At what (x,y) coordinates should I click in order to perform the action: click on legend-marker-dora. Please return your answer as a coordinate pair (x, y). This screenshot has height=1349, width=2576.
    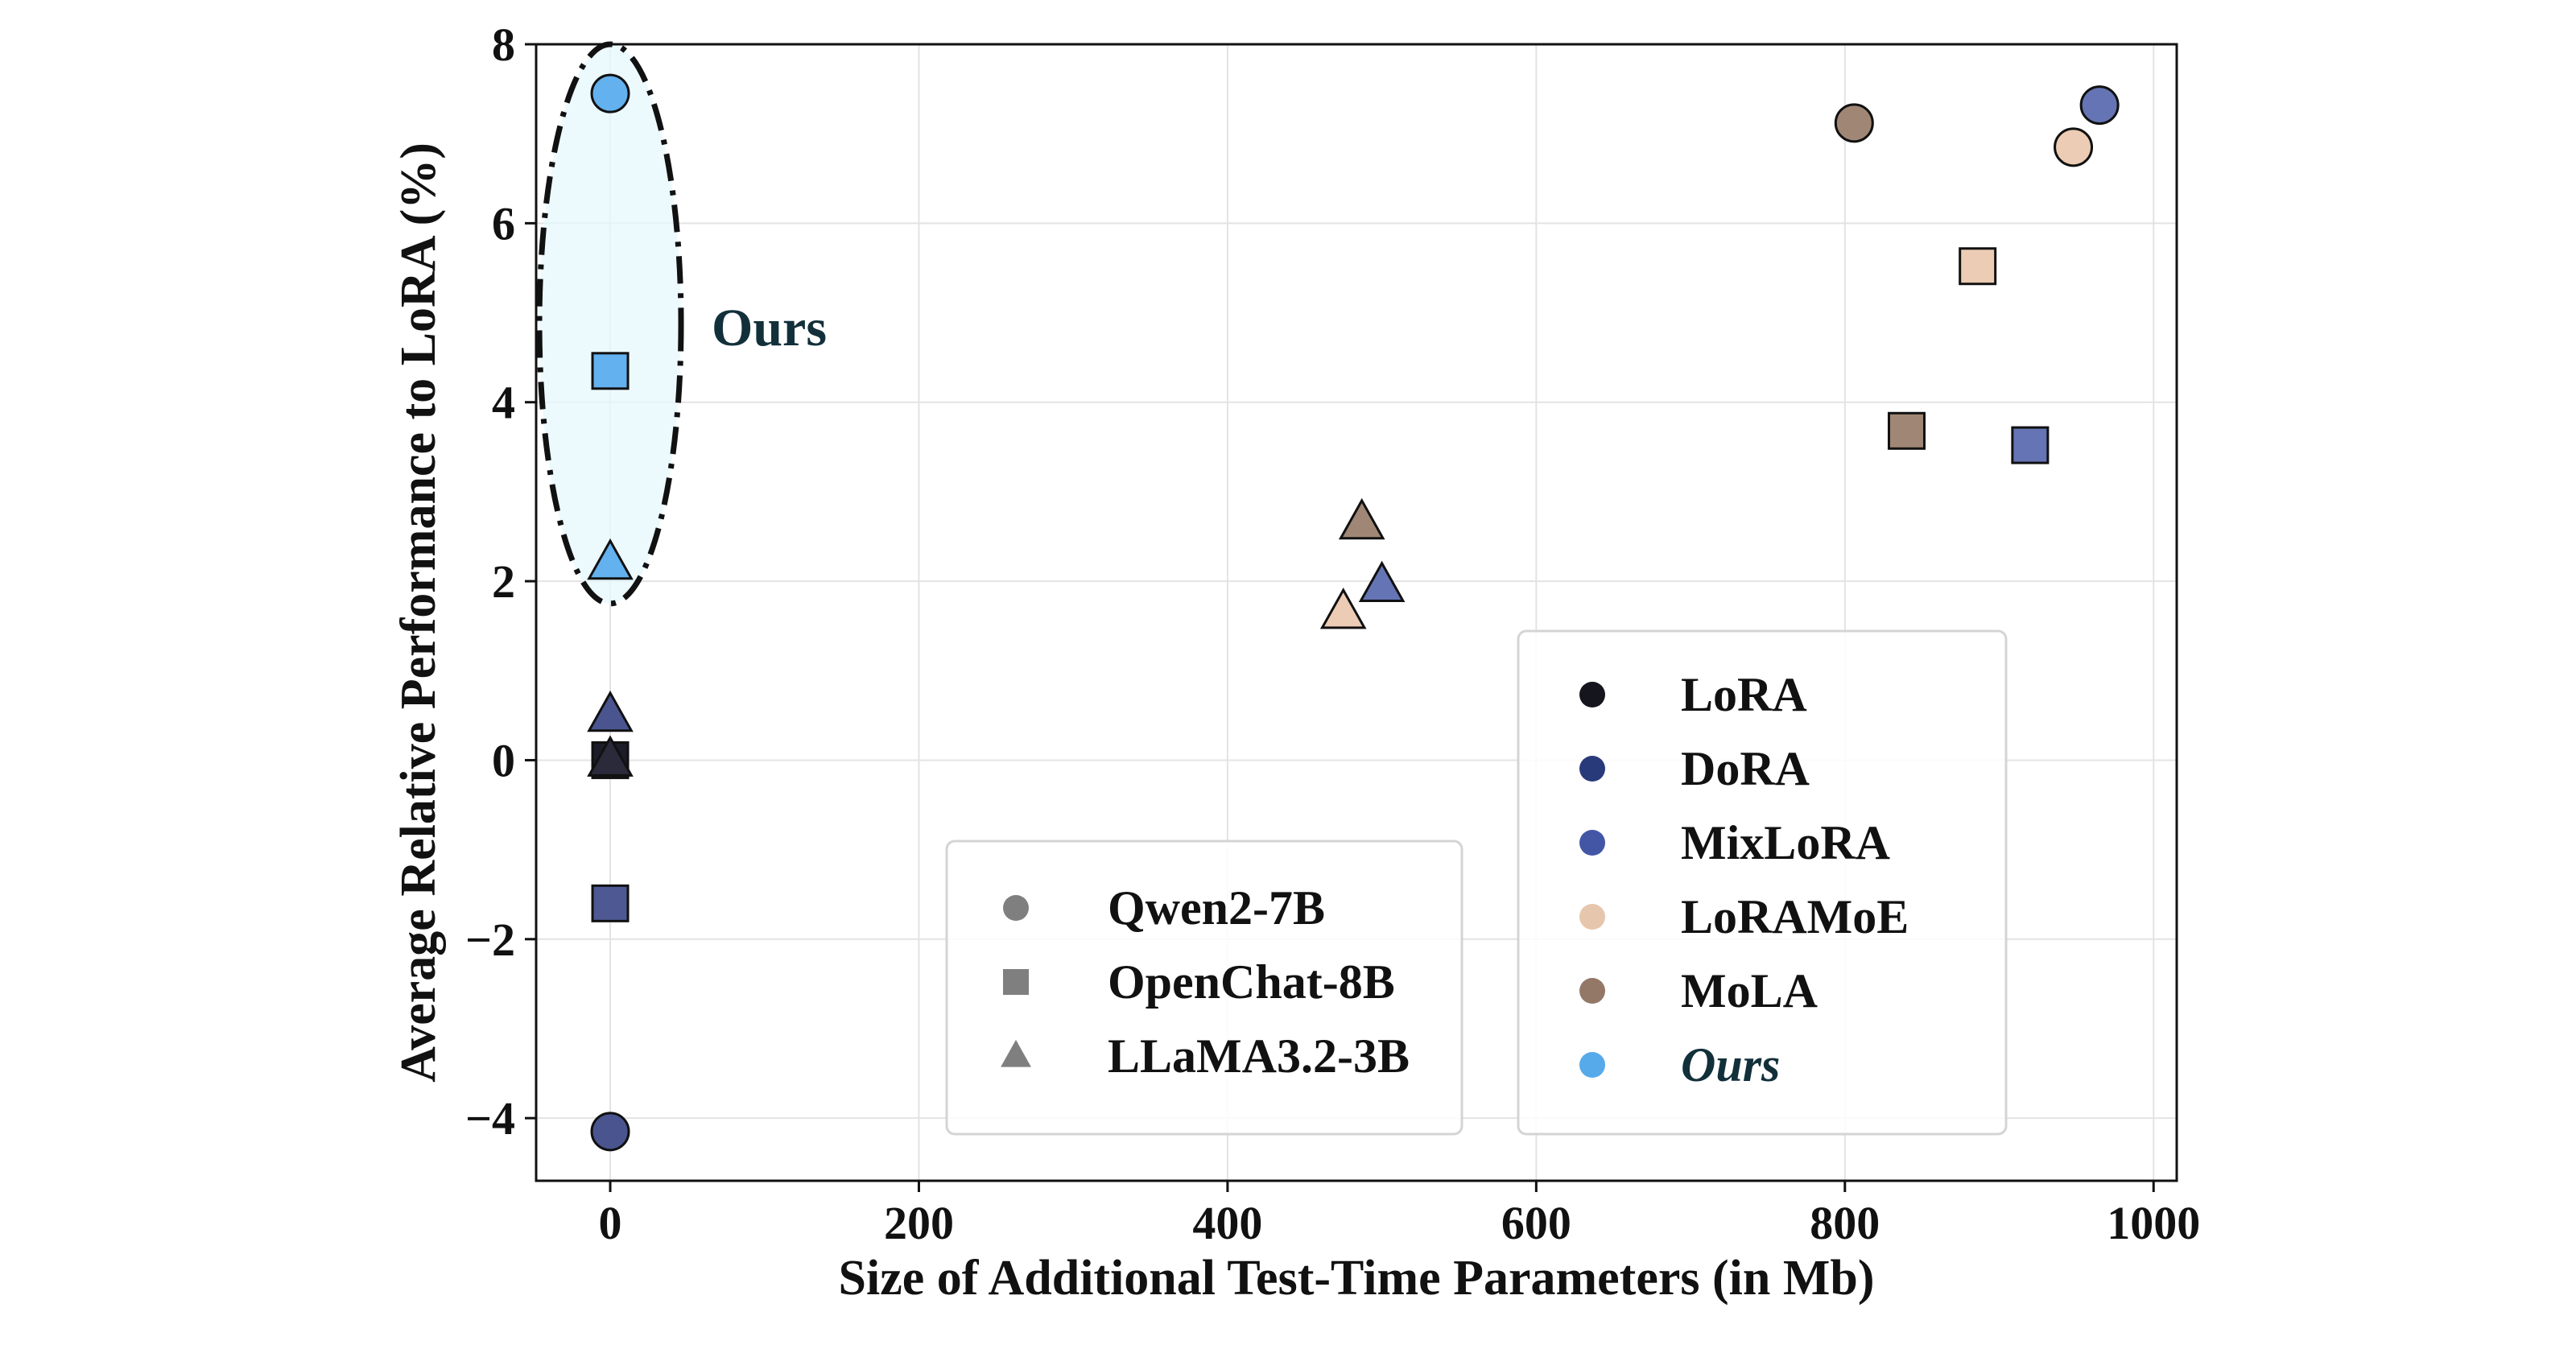
    Looking at the image, I should click on (1592, 769).